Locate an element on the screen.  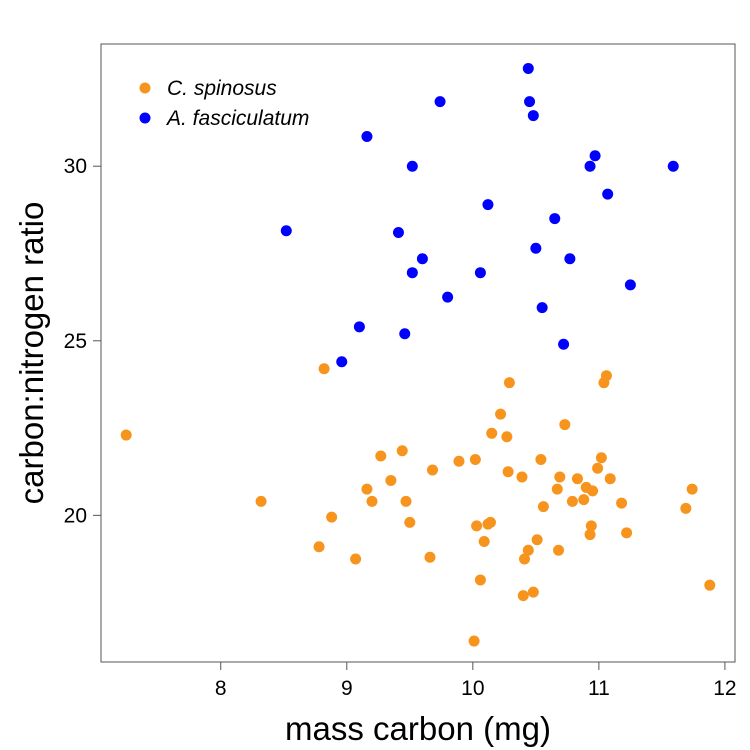
y-axis: 20 25 30 is located at coordinates (82, 341).